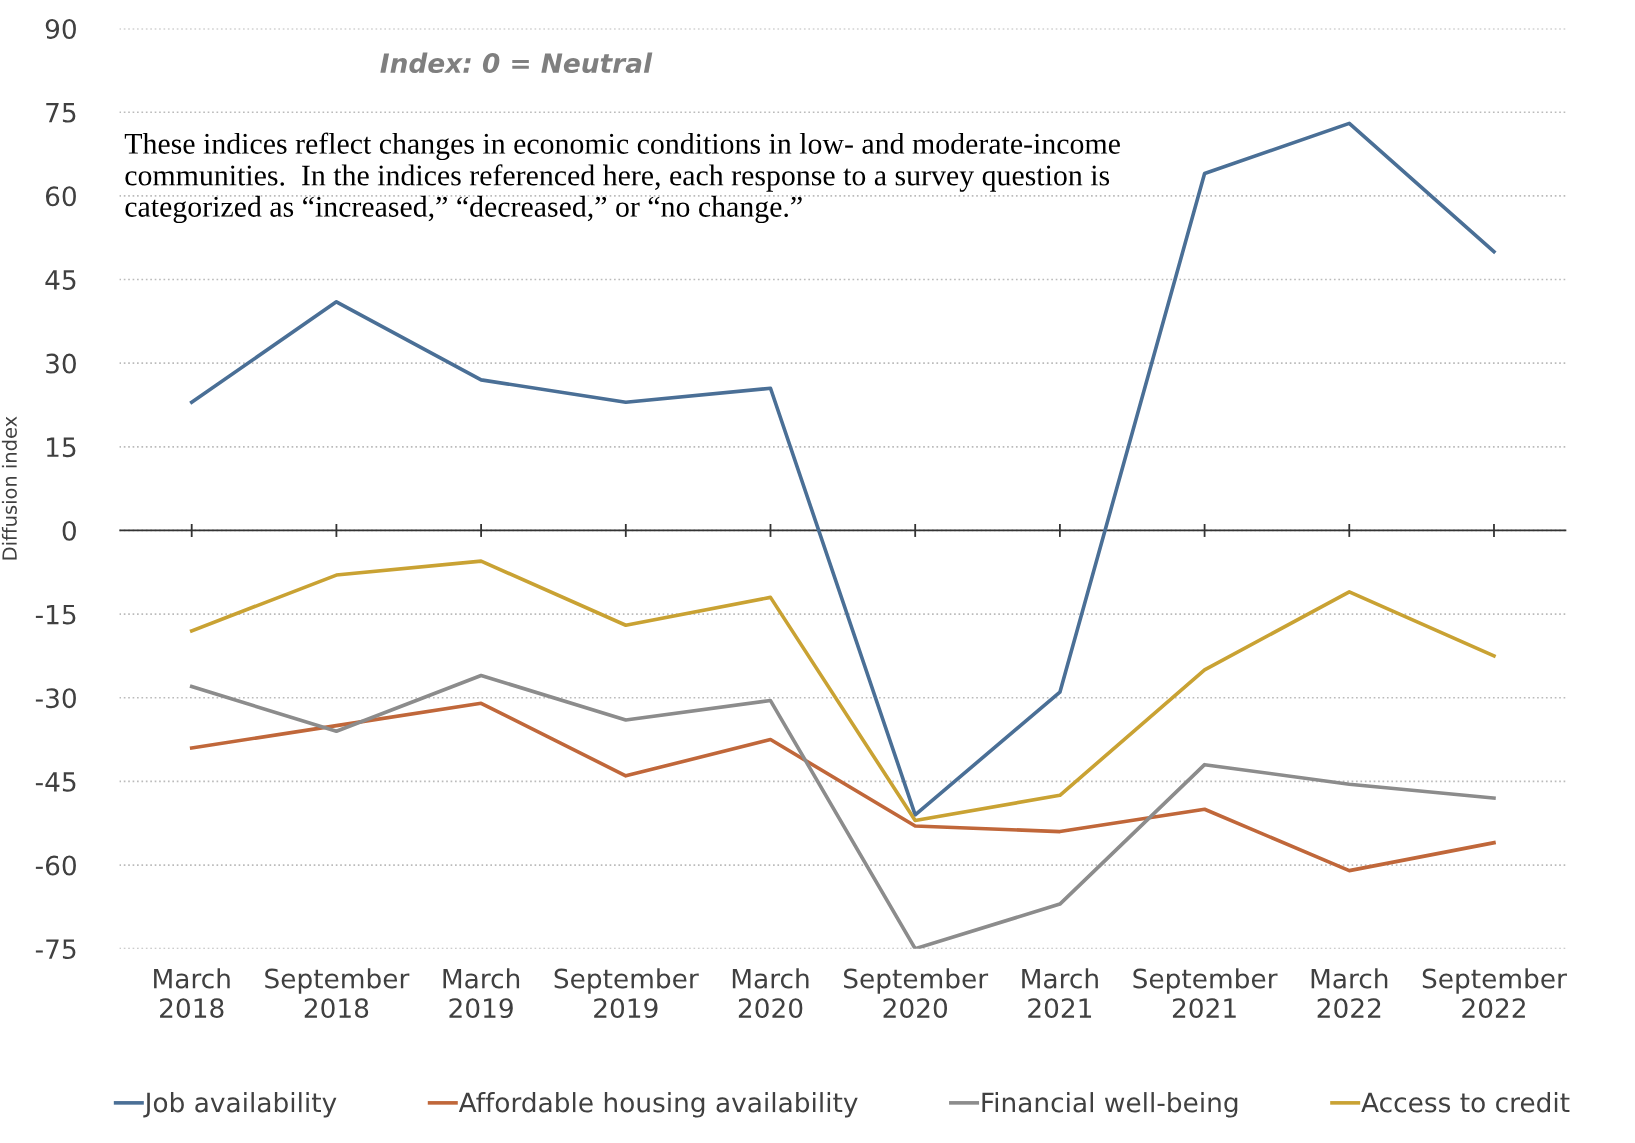  I want to click on x-tick-label: September 2019, so click(626, 993).